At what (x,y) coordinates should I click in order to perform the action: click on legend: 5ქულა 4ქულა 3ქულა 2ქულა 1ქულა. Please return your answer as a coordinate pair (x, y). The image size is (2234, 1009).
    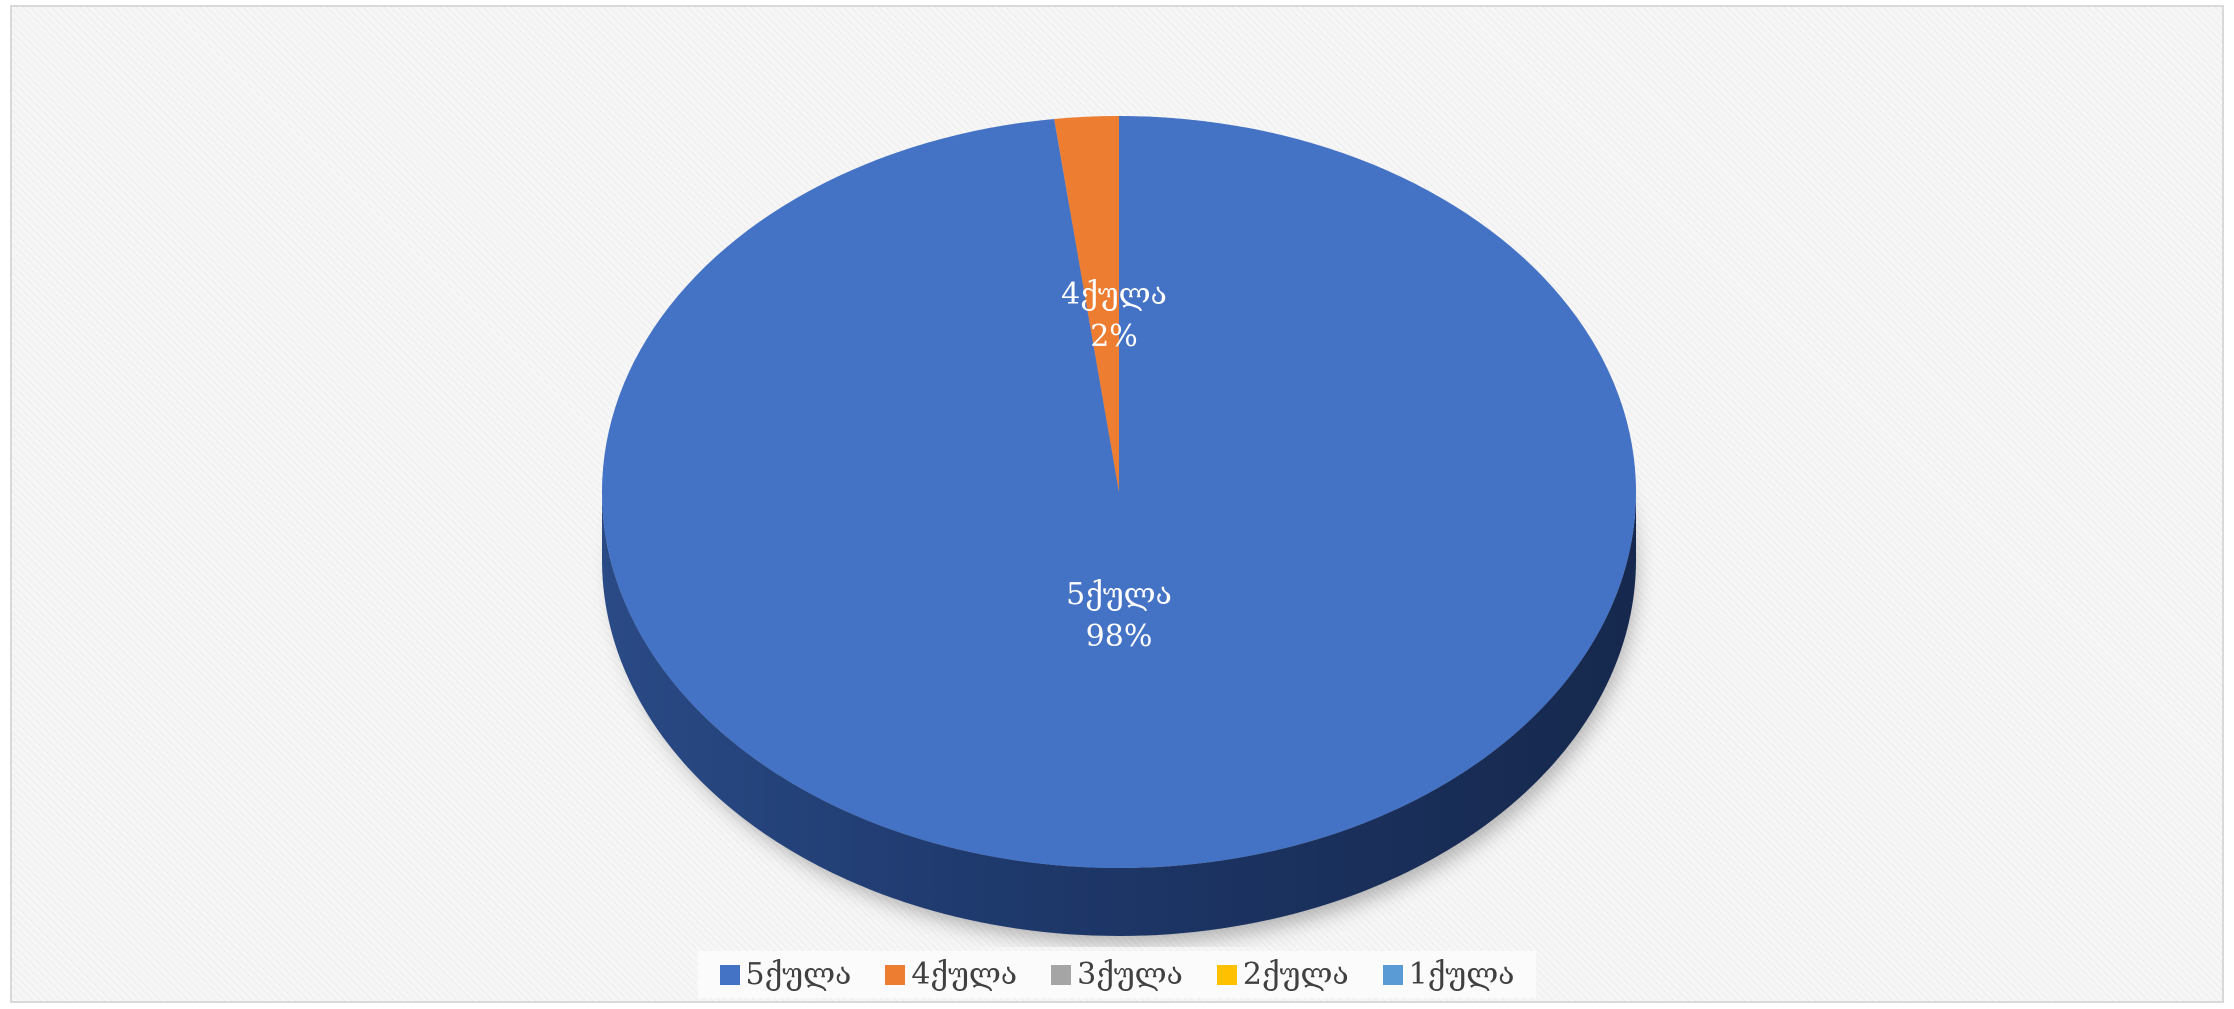
    Looking at the image, I should click on (1117, 974).